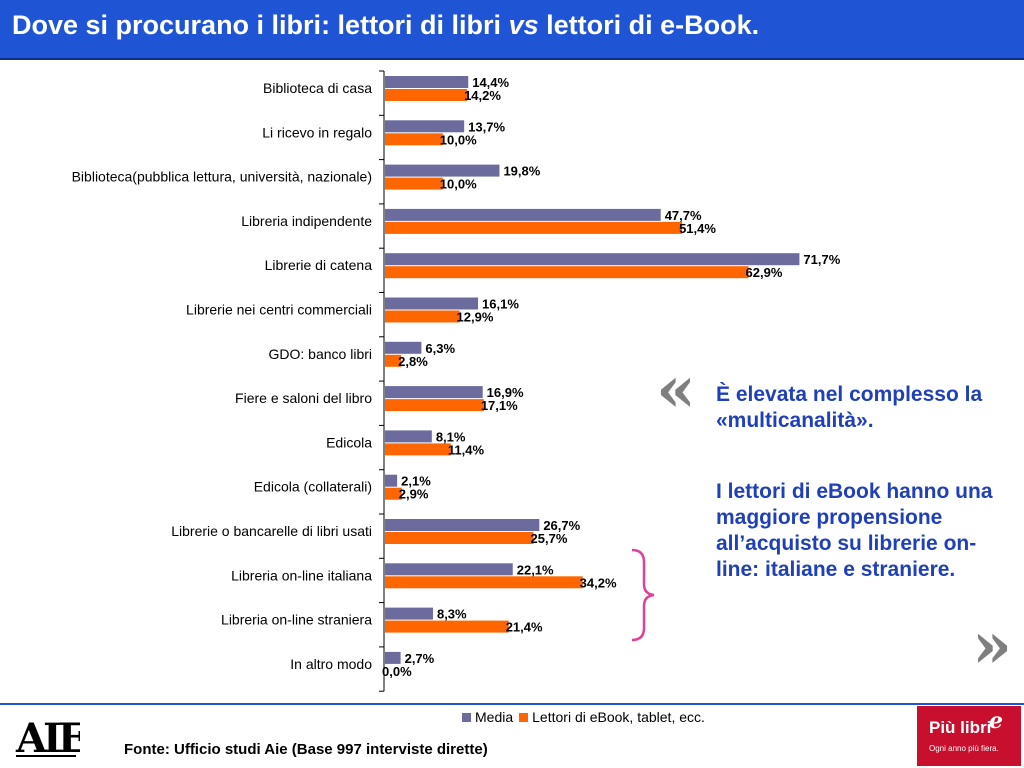 The height and width of the screenshot is (768, 1024). I want to click on data-label: 22,1%, so click(535, 569).